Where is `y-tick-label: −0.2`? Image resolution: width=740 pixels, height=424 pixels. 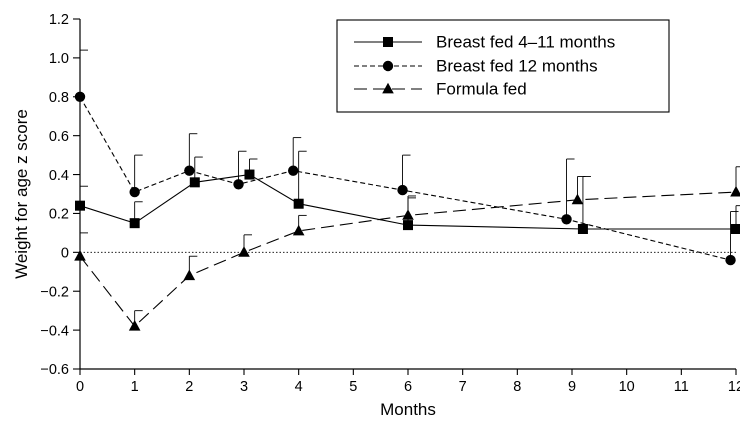 y-tick-label: −0.2 is located at coordinates (54, 292).